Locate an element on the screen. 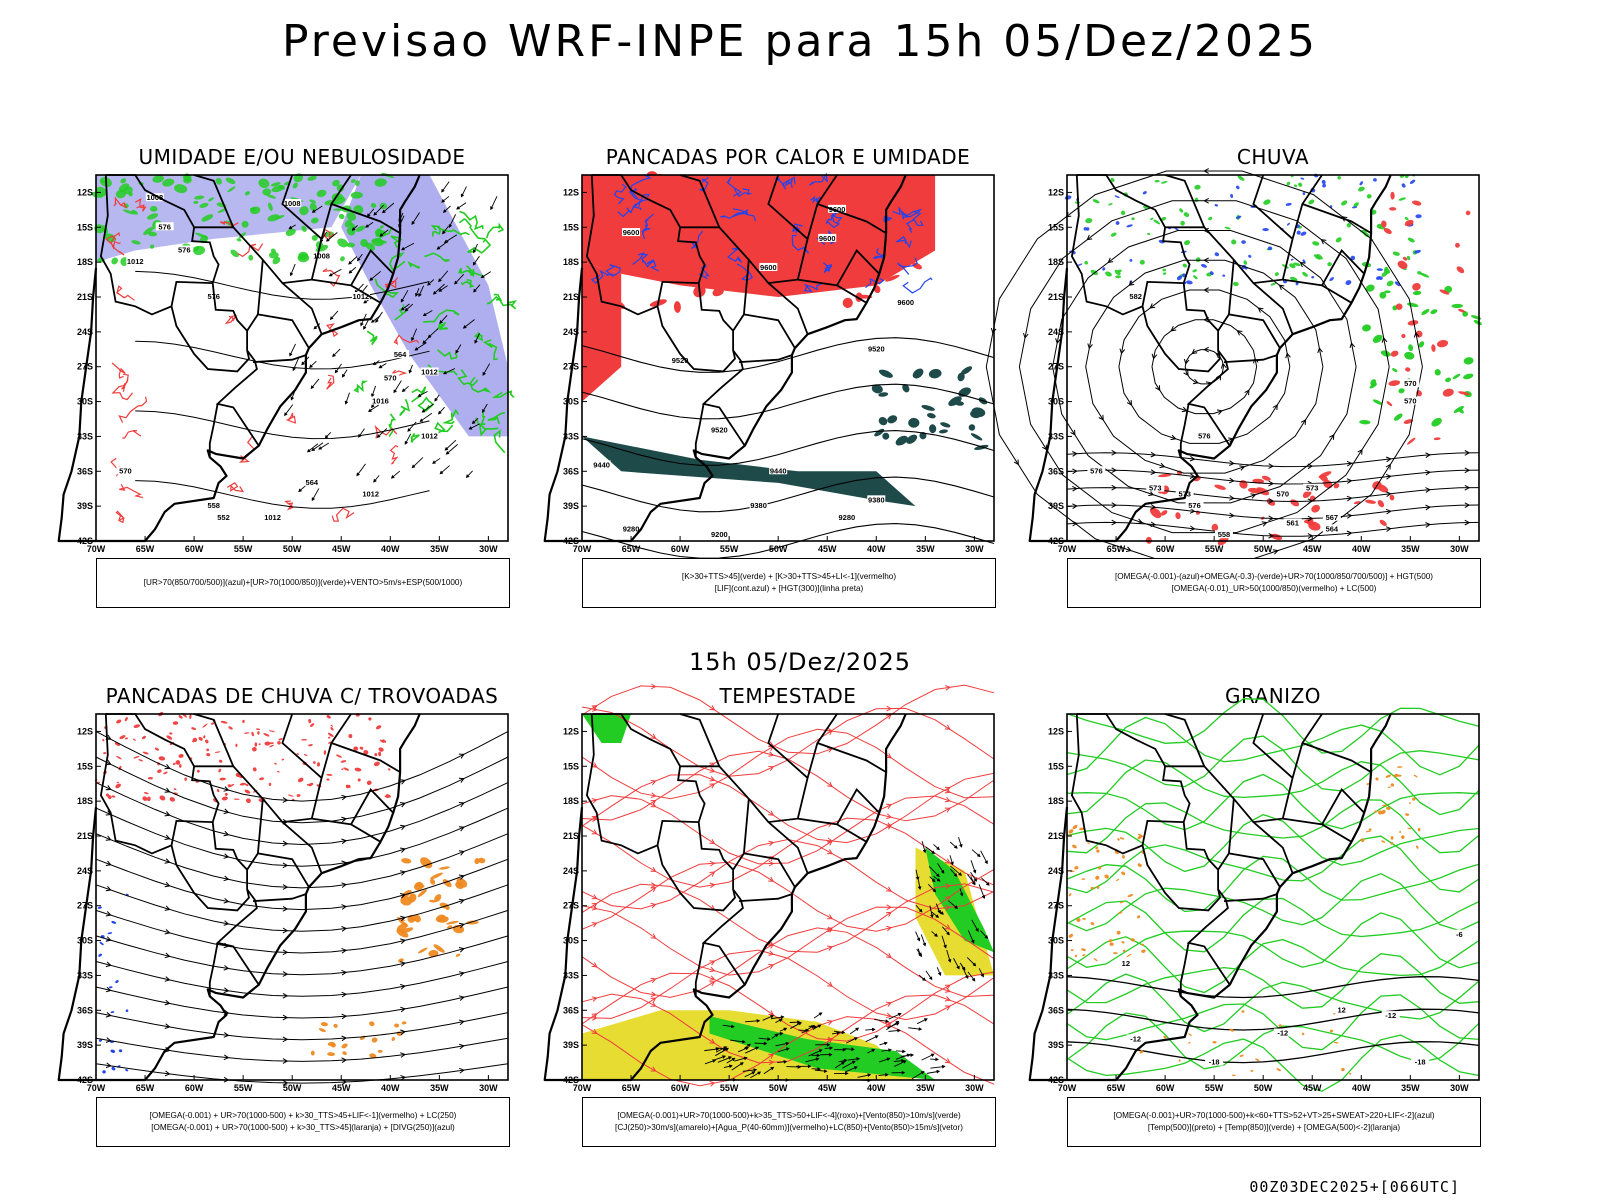 The image size is (1600, 1200). y-tick-label: 27S is located at coordinates (571, 367).